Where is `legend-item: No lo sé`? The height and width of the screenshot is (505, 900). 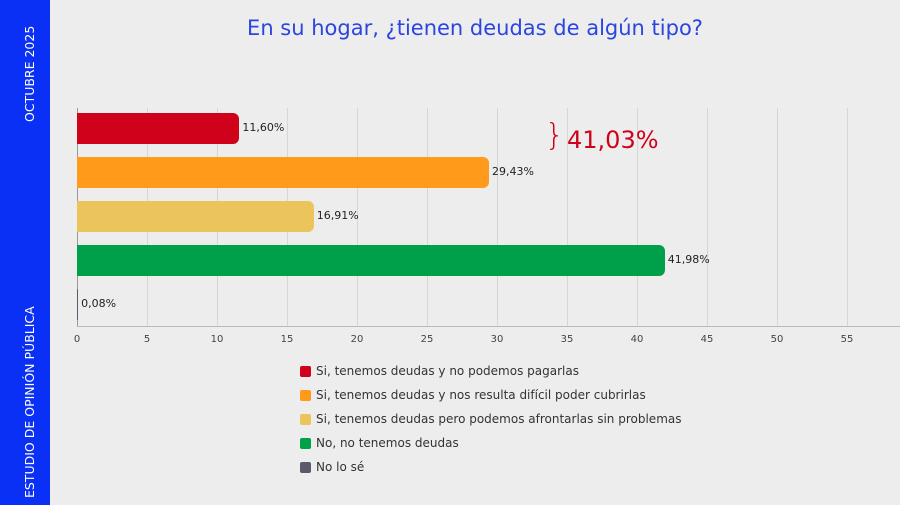 legend-item: No lo sé is located at coordinates (490, 467).